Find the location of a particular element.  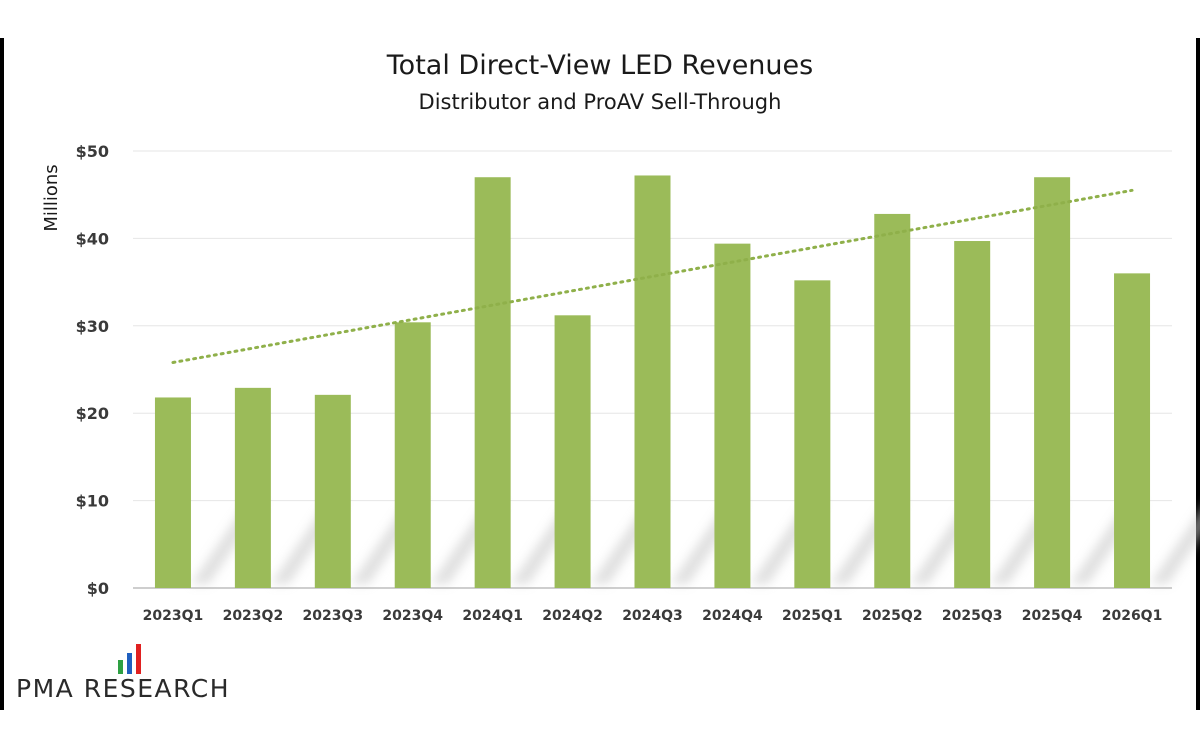

x-tick-label: 2023Q3 is located at coordinates (333, 616).